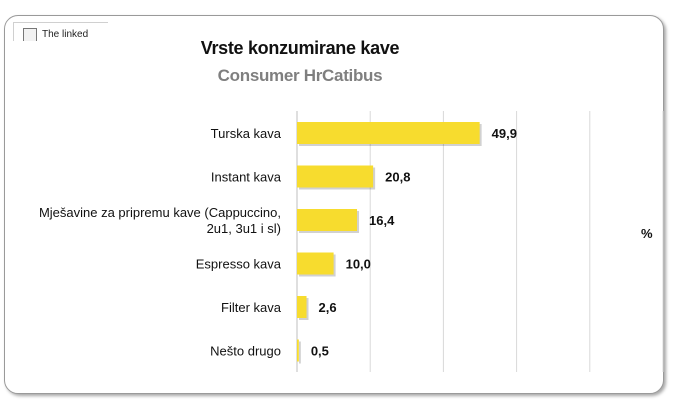 This screenshot has width=675, height=402. I want to click on broken-image-icon, so click(30, 34).